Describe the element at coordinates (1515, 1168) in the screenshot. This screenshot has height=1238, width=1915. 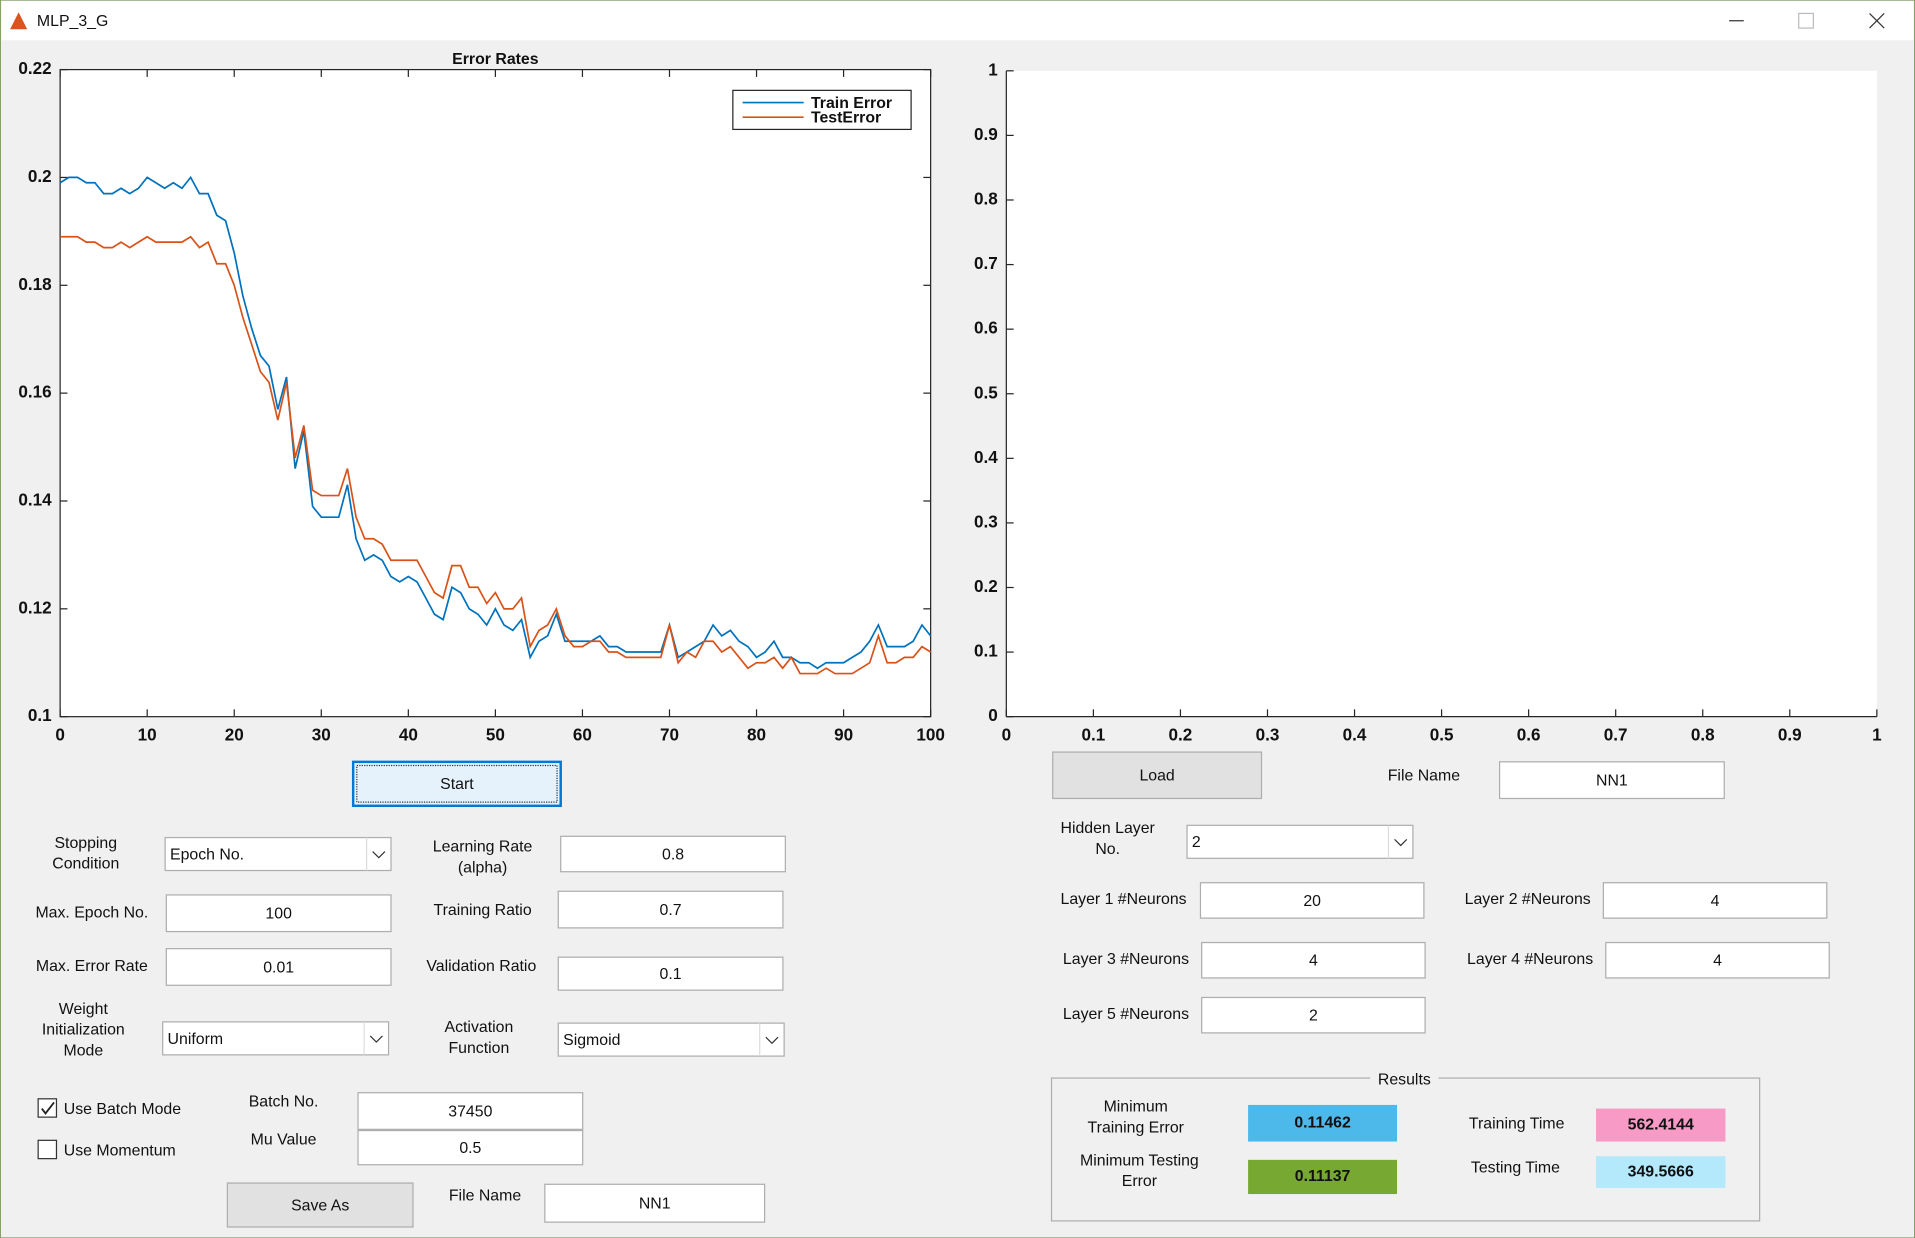
I see `label: Testing Time` at that location.